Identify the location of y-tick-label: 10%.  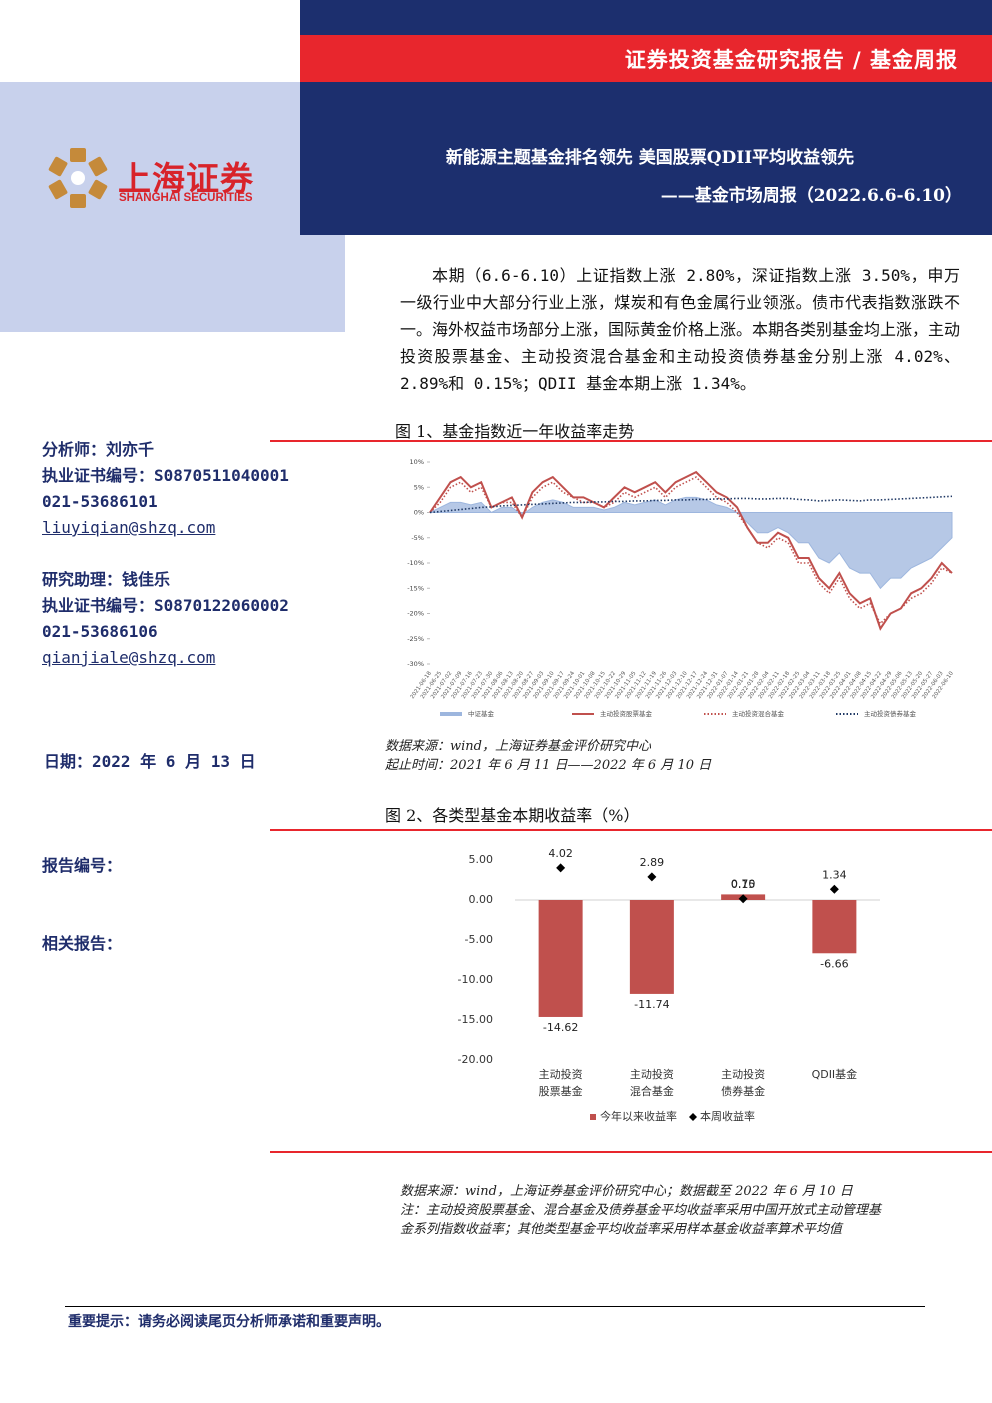
(417, 462).